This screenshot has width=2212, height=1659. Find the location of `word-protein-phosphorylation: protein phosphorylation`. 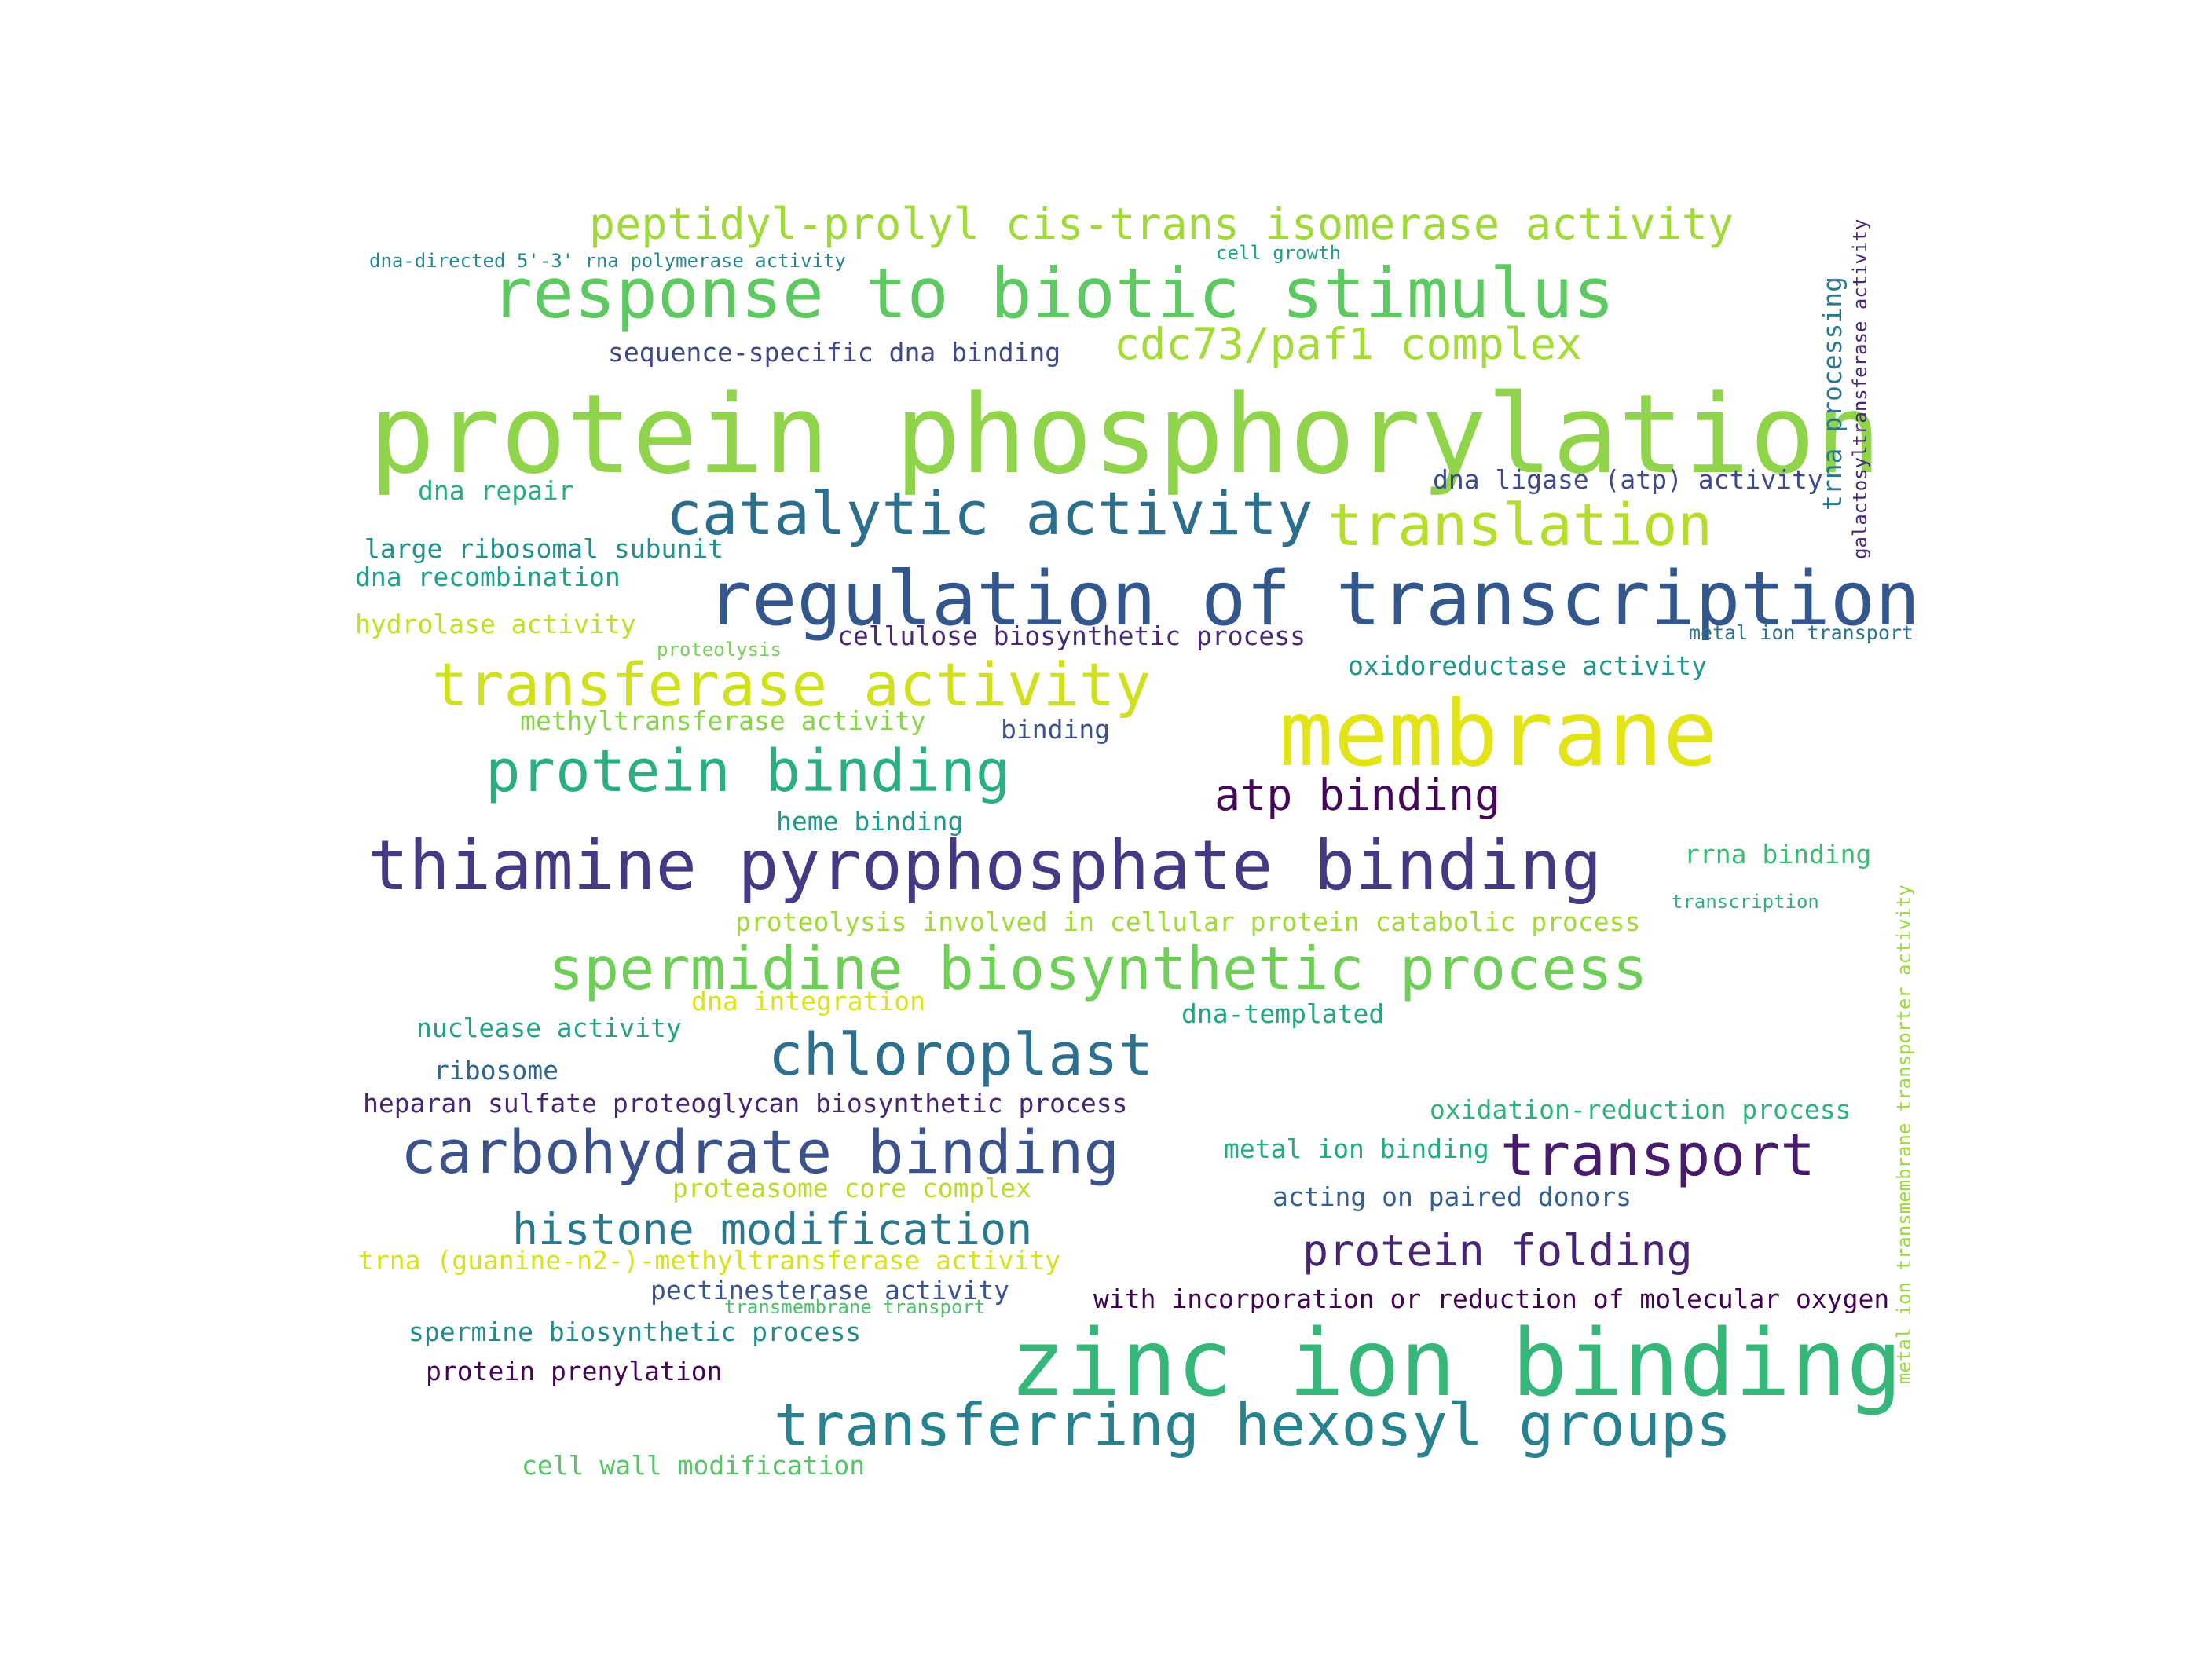

word-protein-phosphorylation: protein phosphorylation is located at coordinates (1125, 434).